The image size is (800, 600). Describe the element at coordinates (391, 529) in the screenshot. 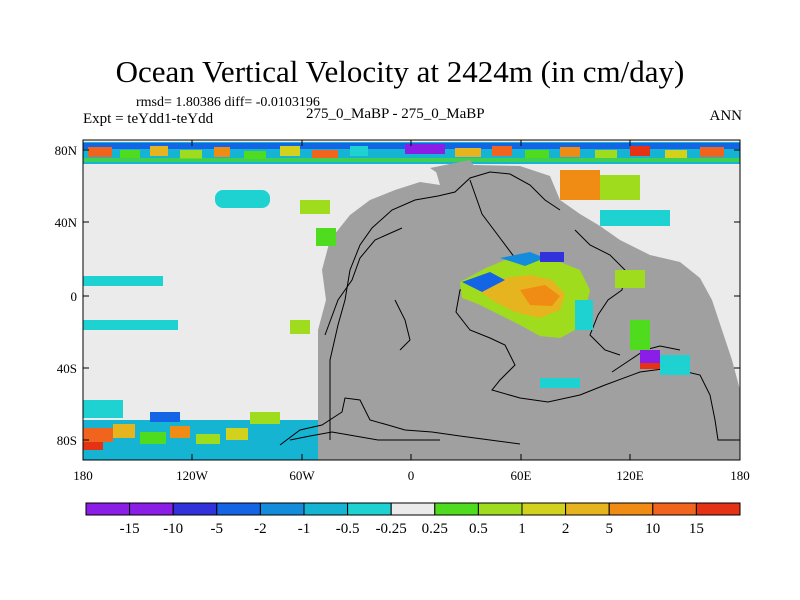

I see `colorbar-label: -0.25` at that location.